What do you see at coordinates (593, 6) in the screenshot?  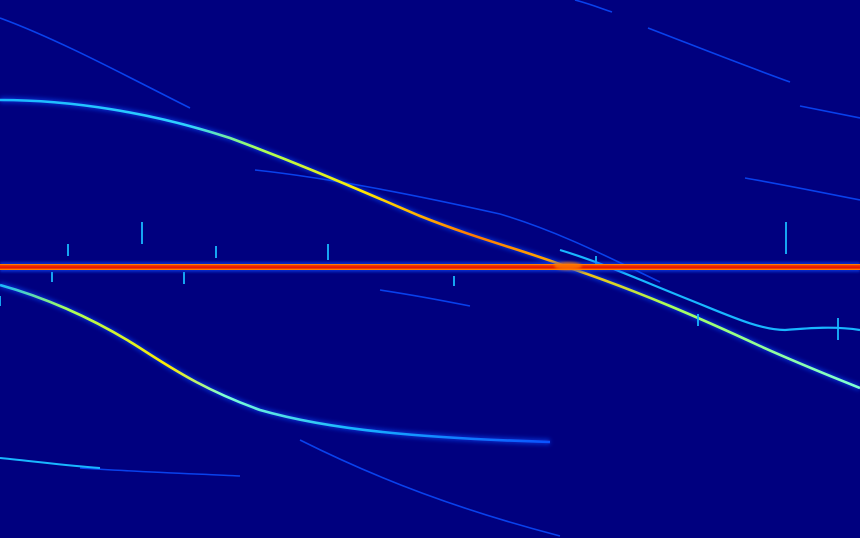 I see `faint-trace-topright-a` at bounding box center [593, 6].